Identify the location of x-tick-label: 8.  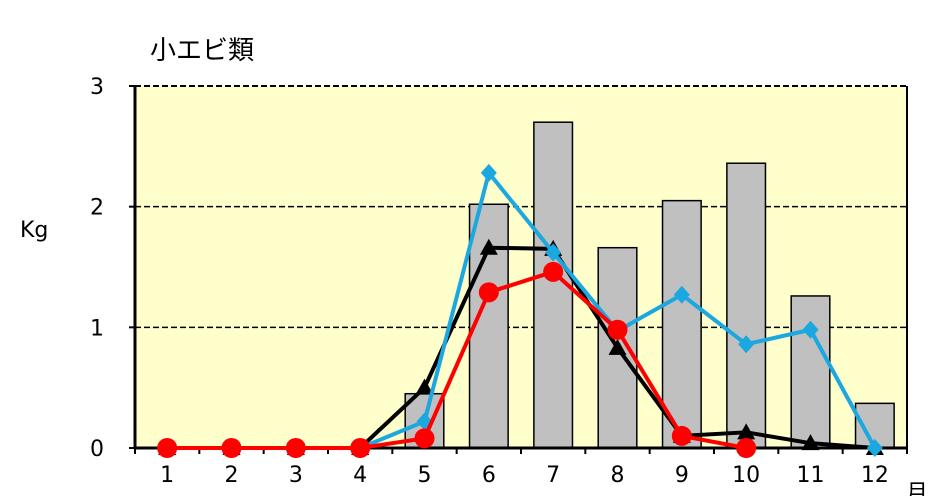
(618, 475).